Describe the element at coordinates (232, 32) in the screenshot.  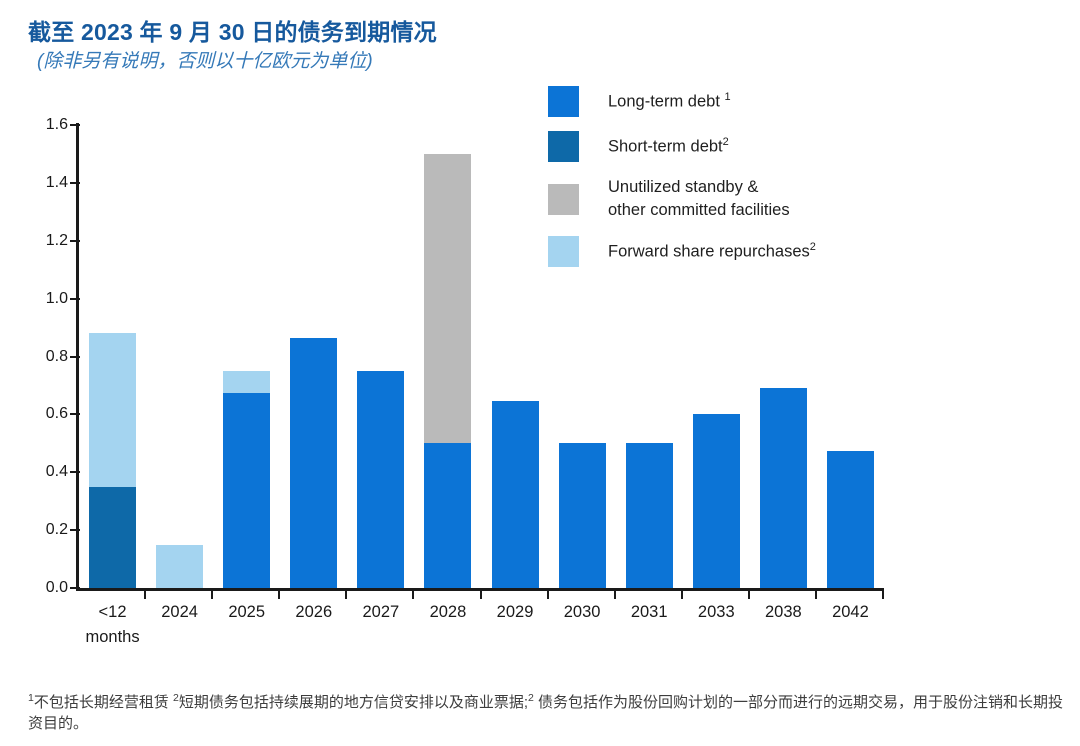
I see `page-title: 截至 2023 年 9 月 30 日的债务到期情况` at that location.